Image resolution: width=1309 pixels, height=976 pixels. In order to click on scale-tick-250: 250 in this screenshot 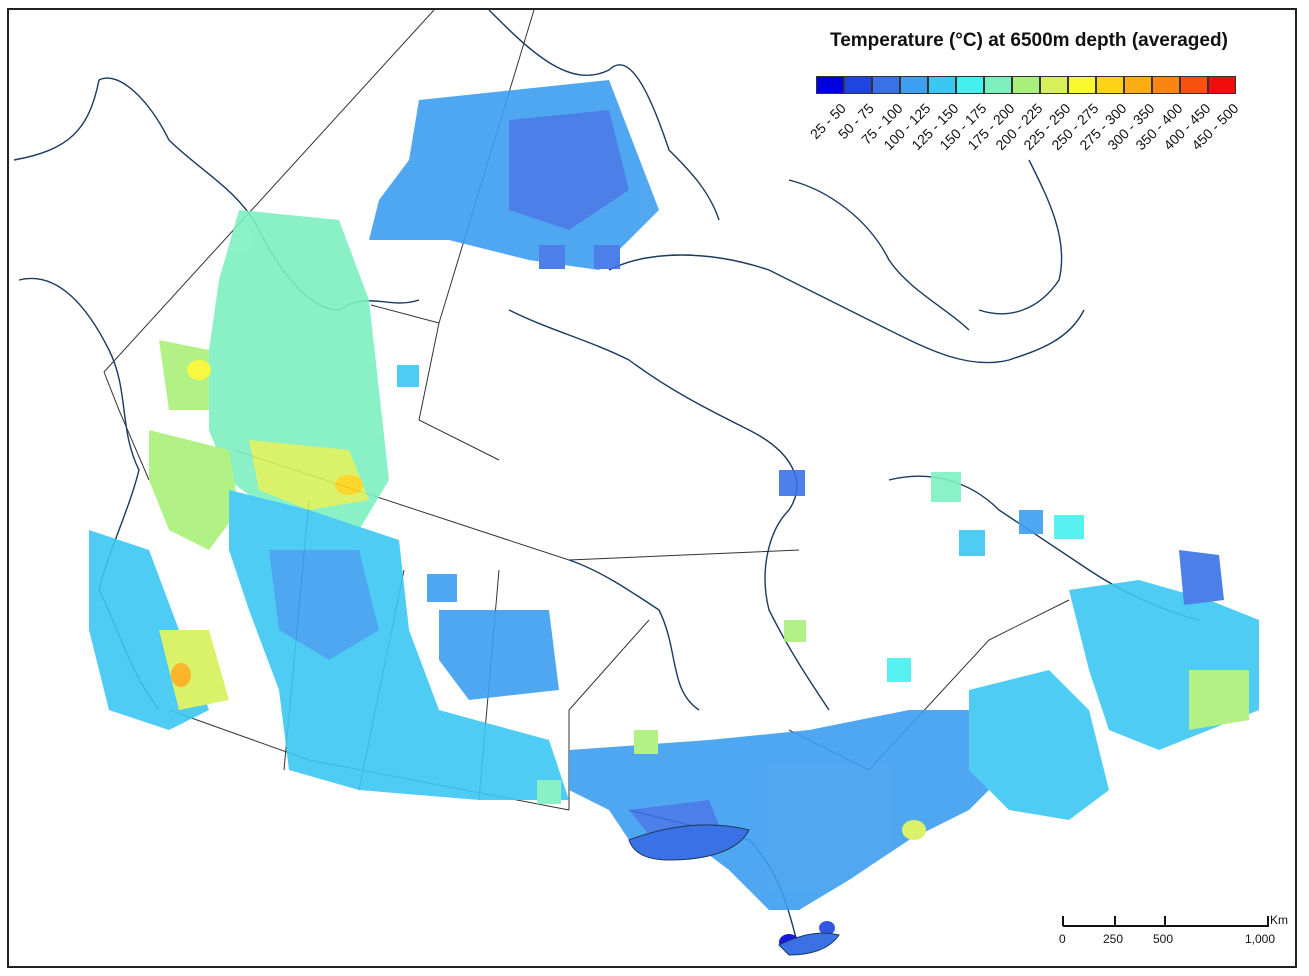, I will do `click(1113, 939)`.